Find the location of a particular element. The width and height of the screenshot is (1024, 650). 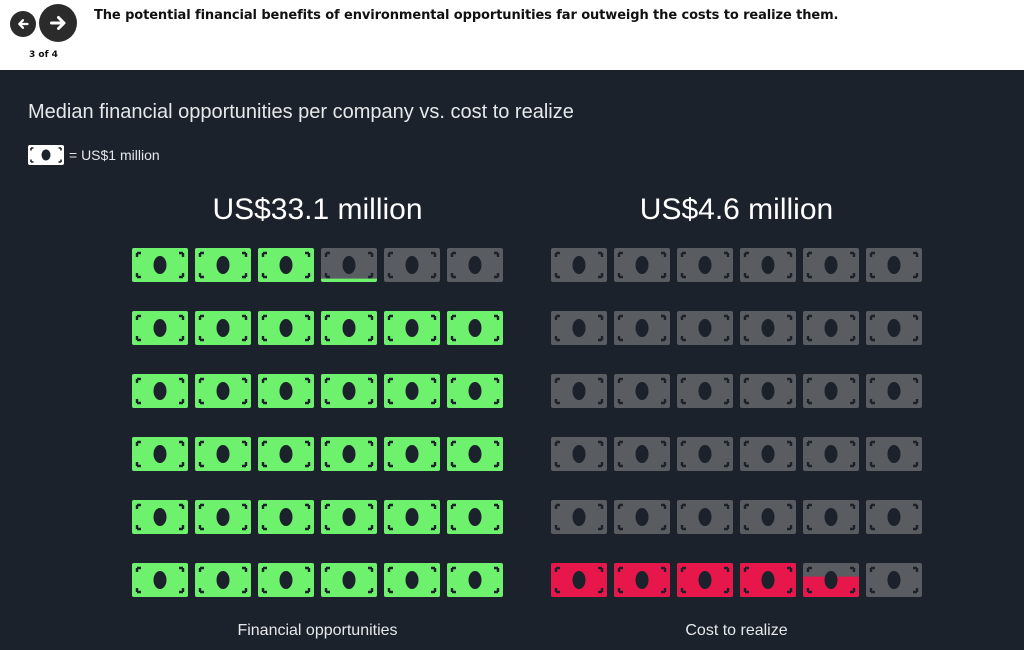

panel-category-label: Cost to realize is located at coordinates (736, 630).